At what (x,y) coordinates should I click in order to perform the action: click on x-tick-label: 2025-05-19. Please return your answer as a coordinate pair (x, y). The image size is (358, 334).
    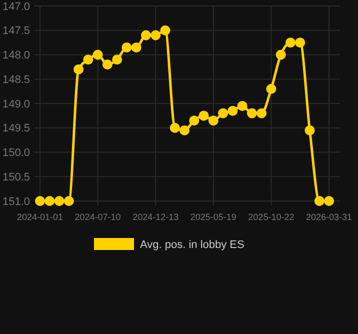
    Looking at the image, I should click on (213, 217).